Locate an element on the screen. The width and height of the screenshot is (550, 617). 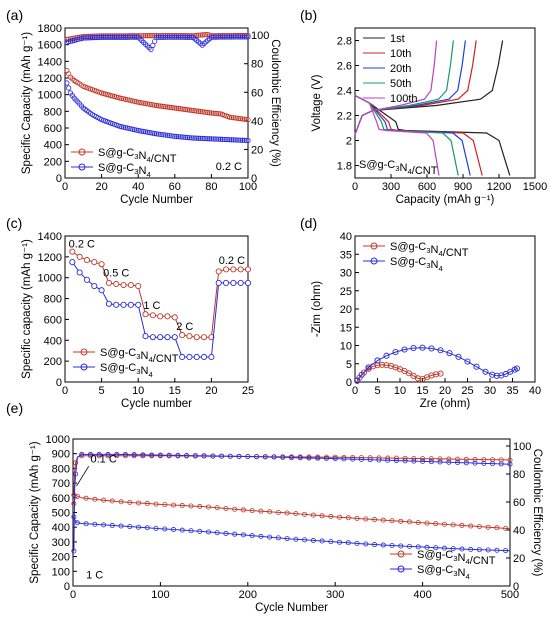
rate-label-1: 0.5 C is located at coordinates (116, 274).